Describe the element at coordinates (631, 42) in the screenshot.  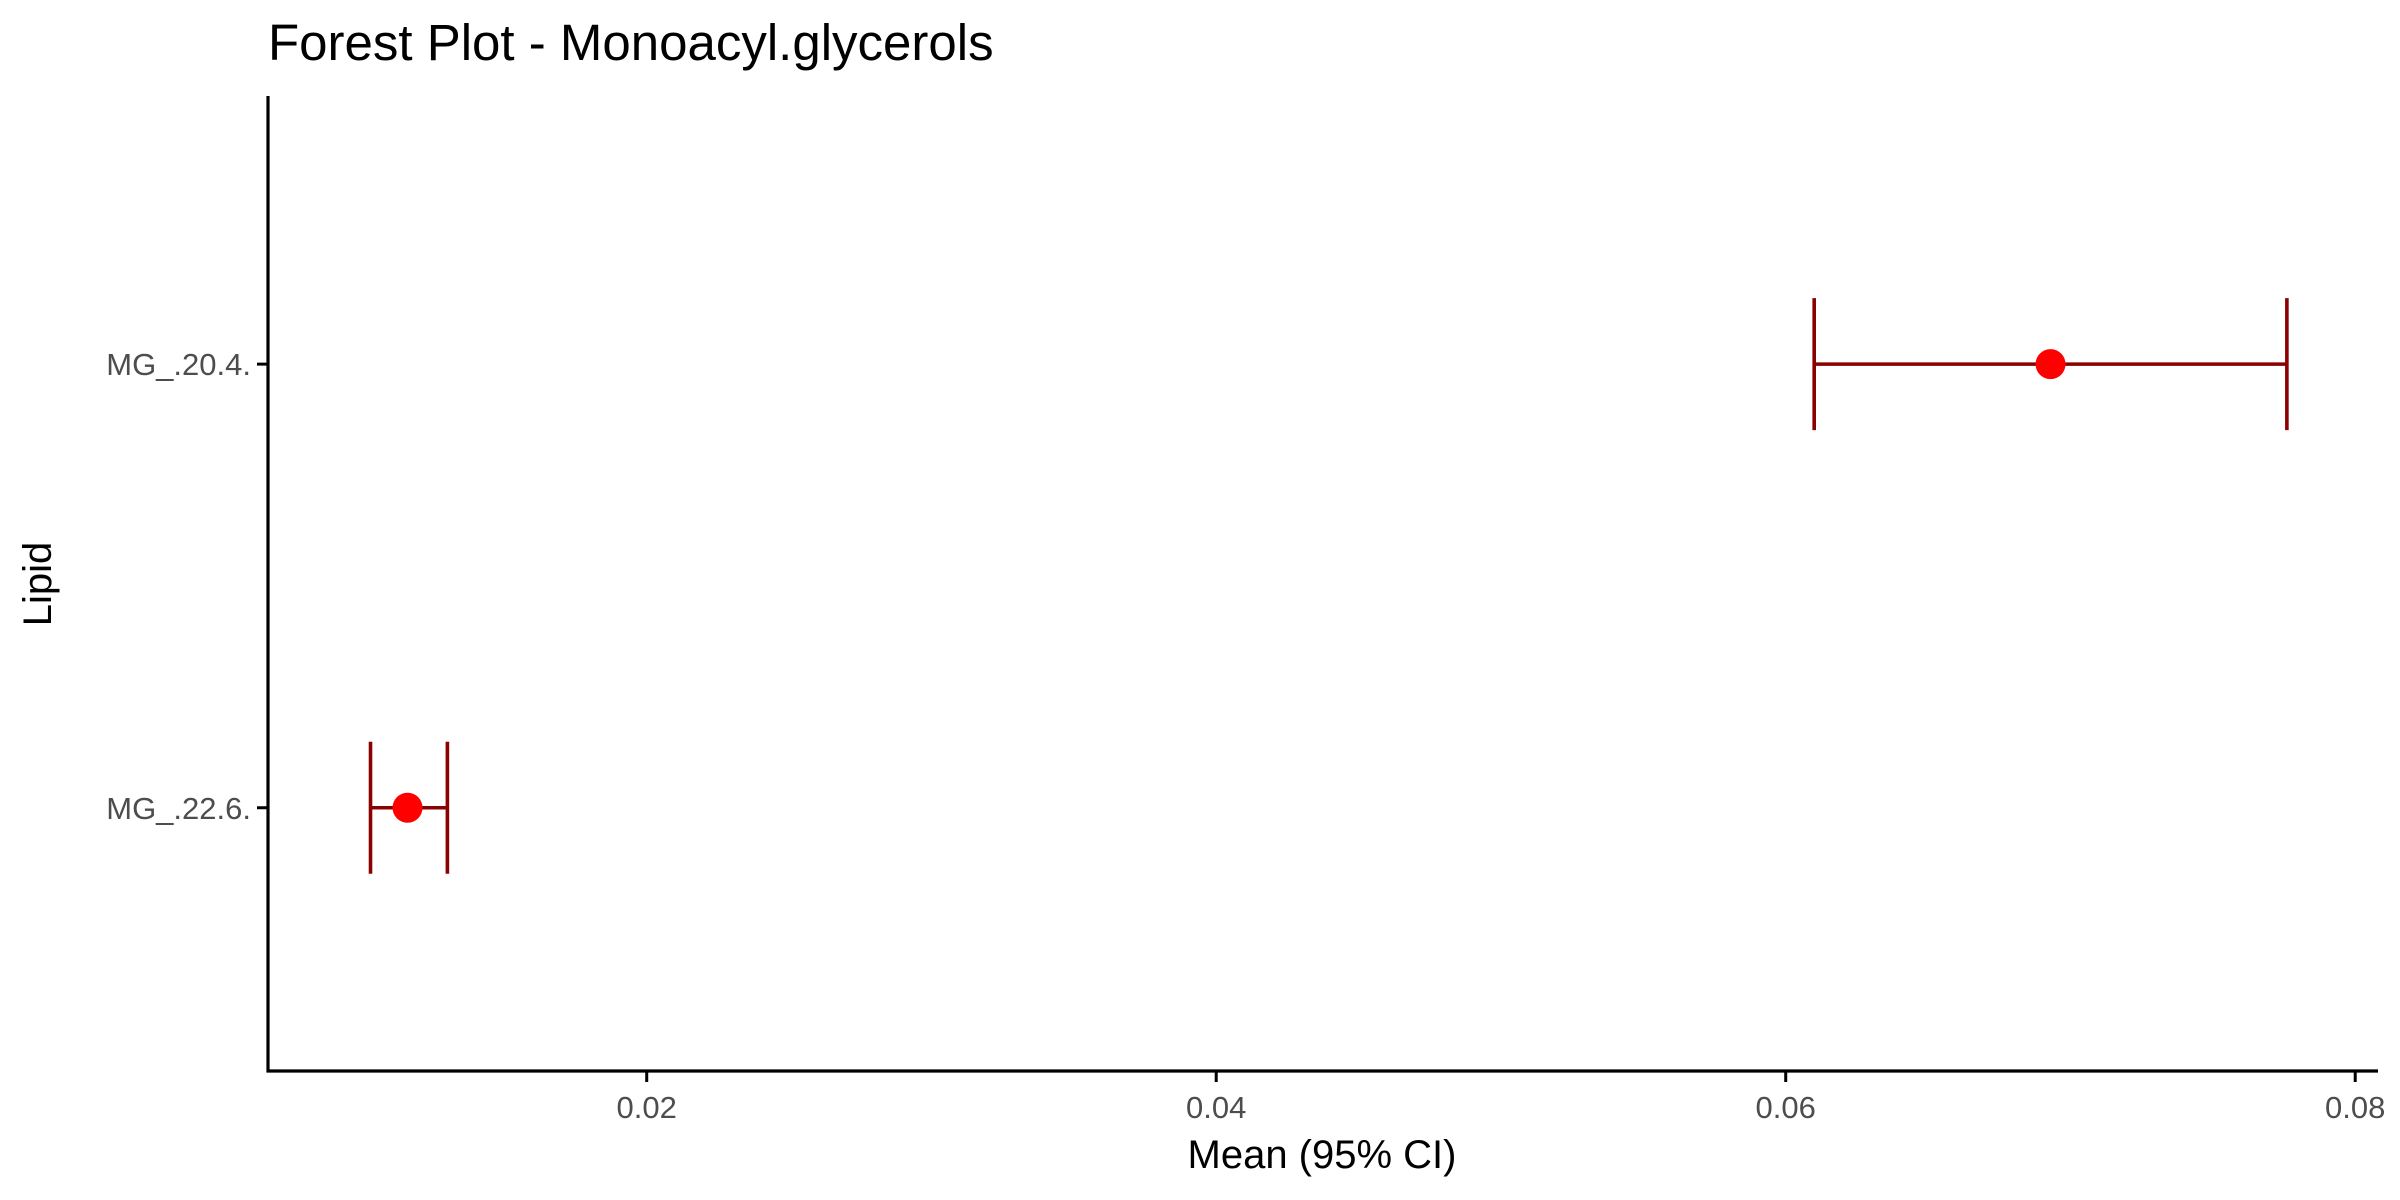
I see `chart-title: Forest Plot - Monoacyl.glycerols` at that location.